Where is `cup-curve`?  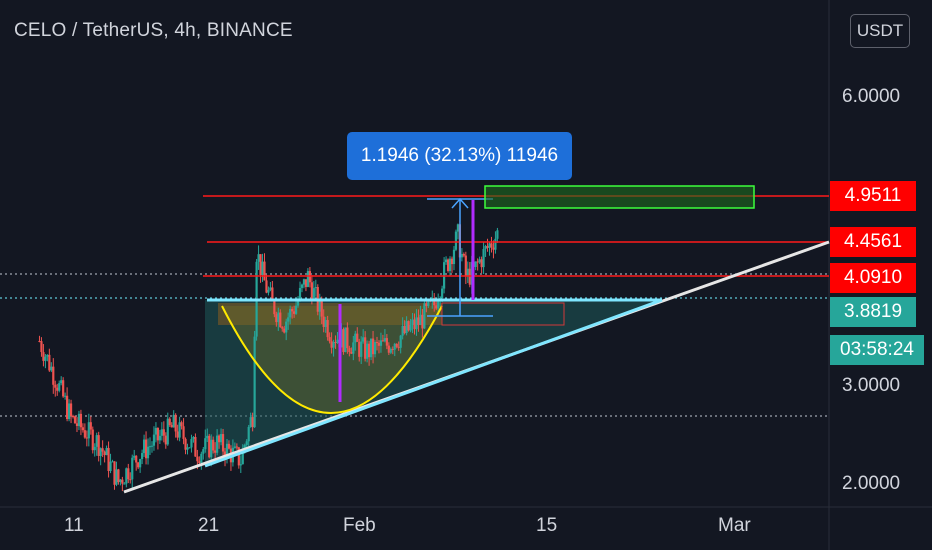 cup-curve is located at coordinates (332, 359).